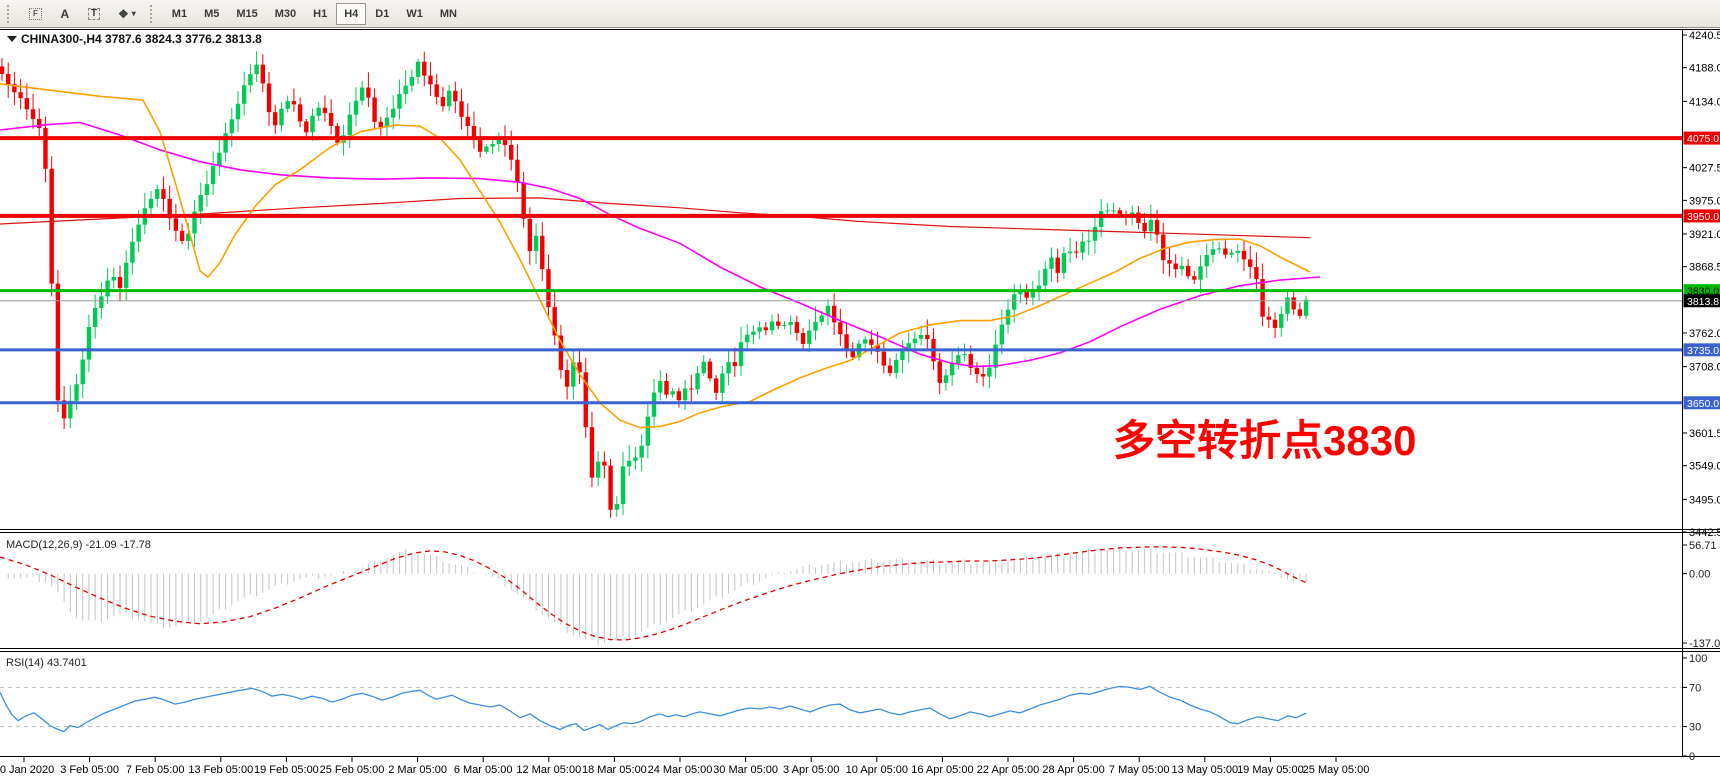 The height and width of the screenshot is (783, 1720). I want to click on price-axis-label: 4134.0, so click(1704, 102).